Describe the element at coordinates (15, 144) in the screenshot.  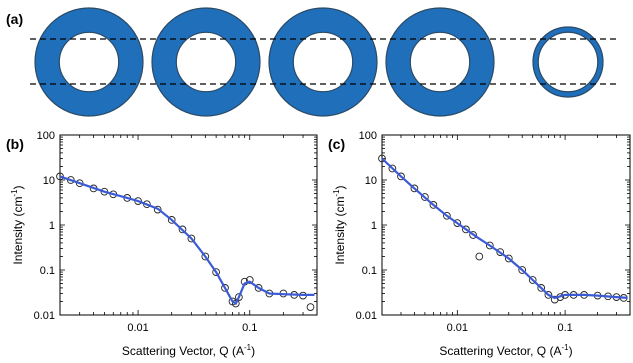
I see `panel-b-label: (b)` at that location.